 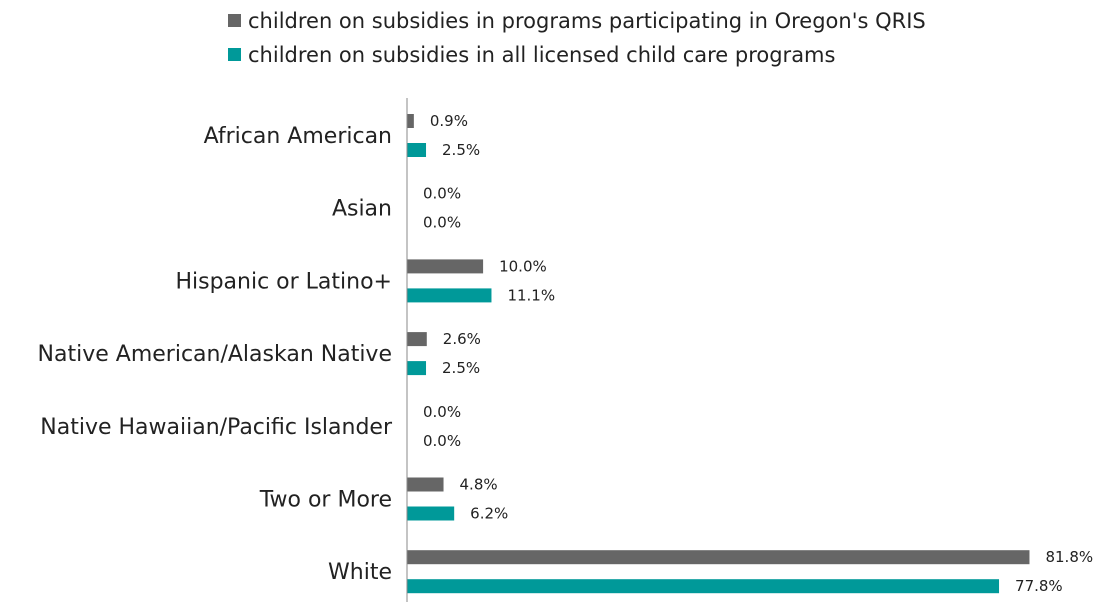 I want to click on category-label: Asian, so click(x=362, y=209).